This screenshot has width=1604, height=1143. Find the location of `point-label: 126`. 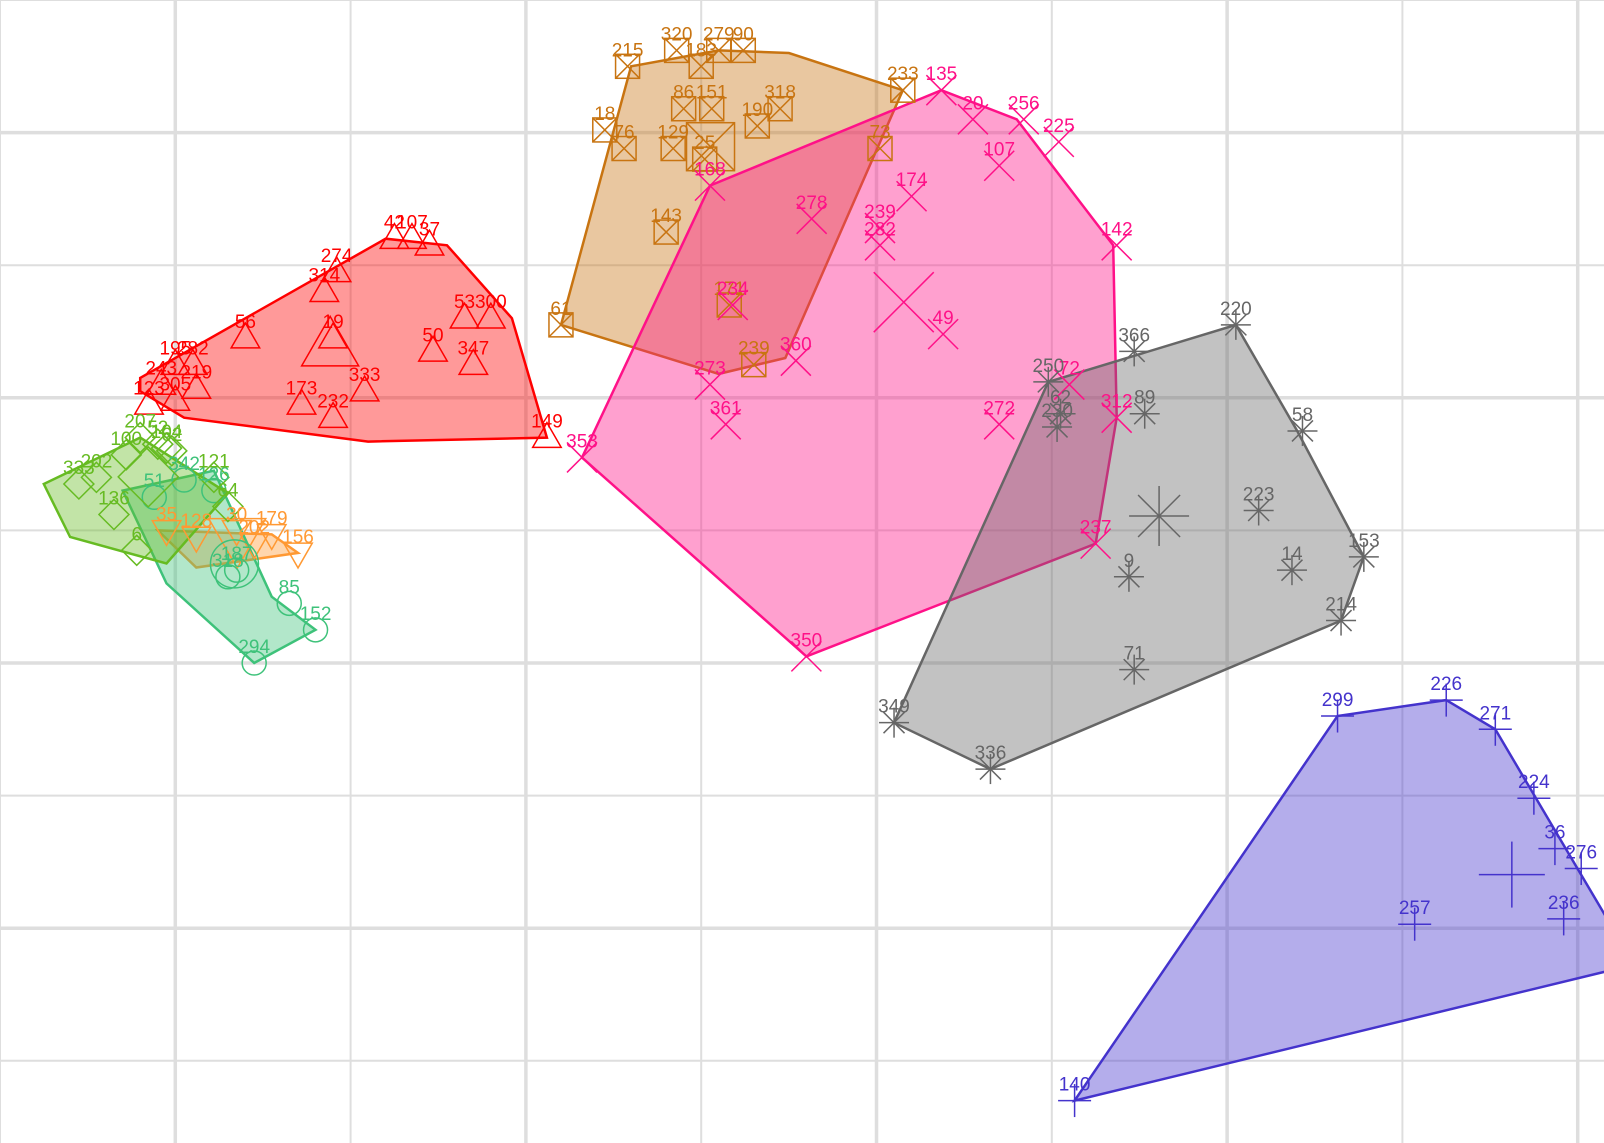

point-label: 126 is located at coordinates (214, 475).